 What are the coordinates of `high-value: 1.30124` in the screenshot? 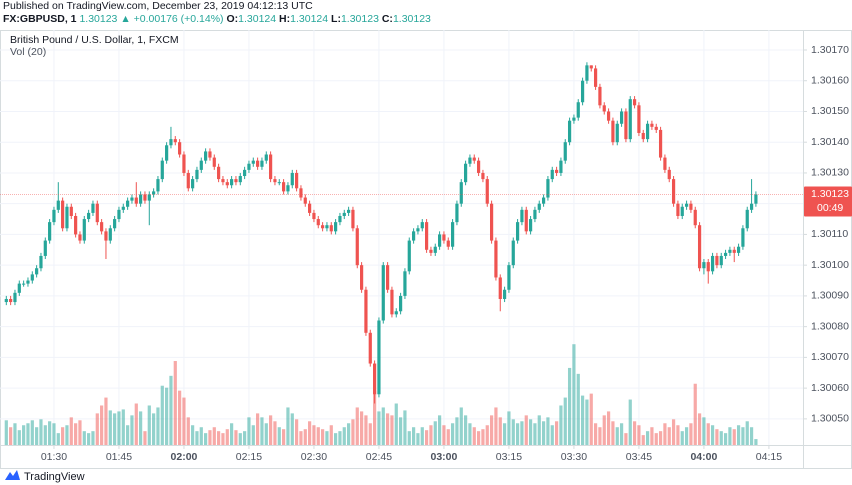 It's located at (309, 19).